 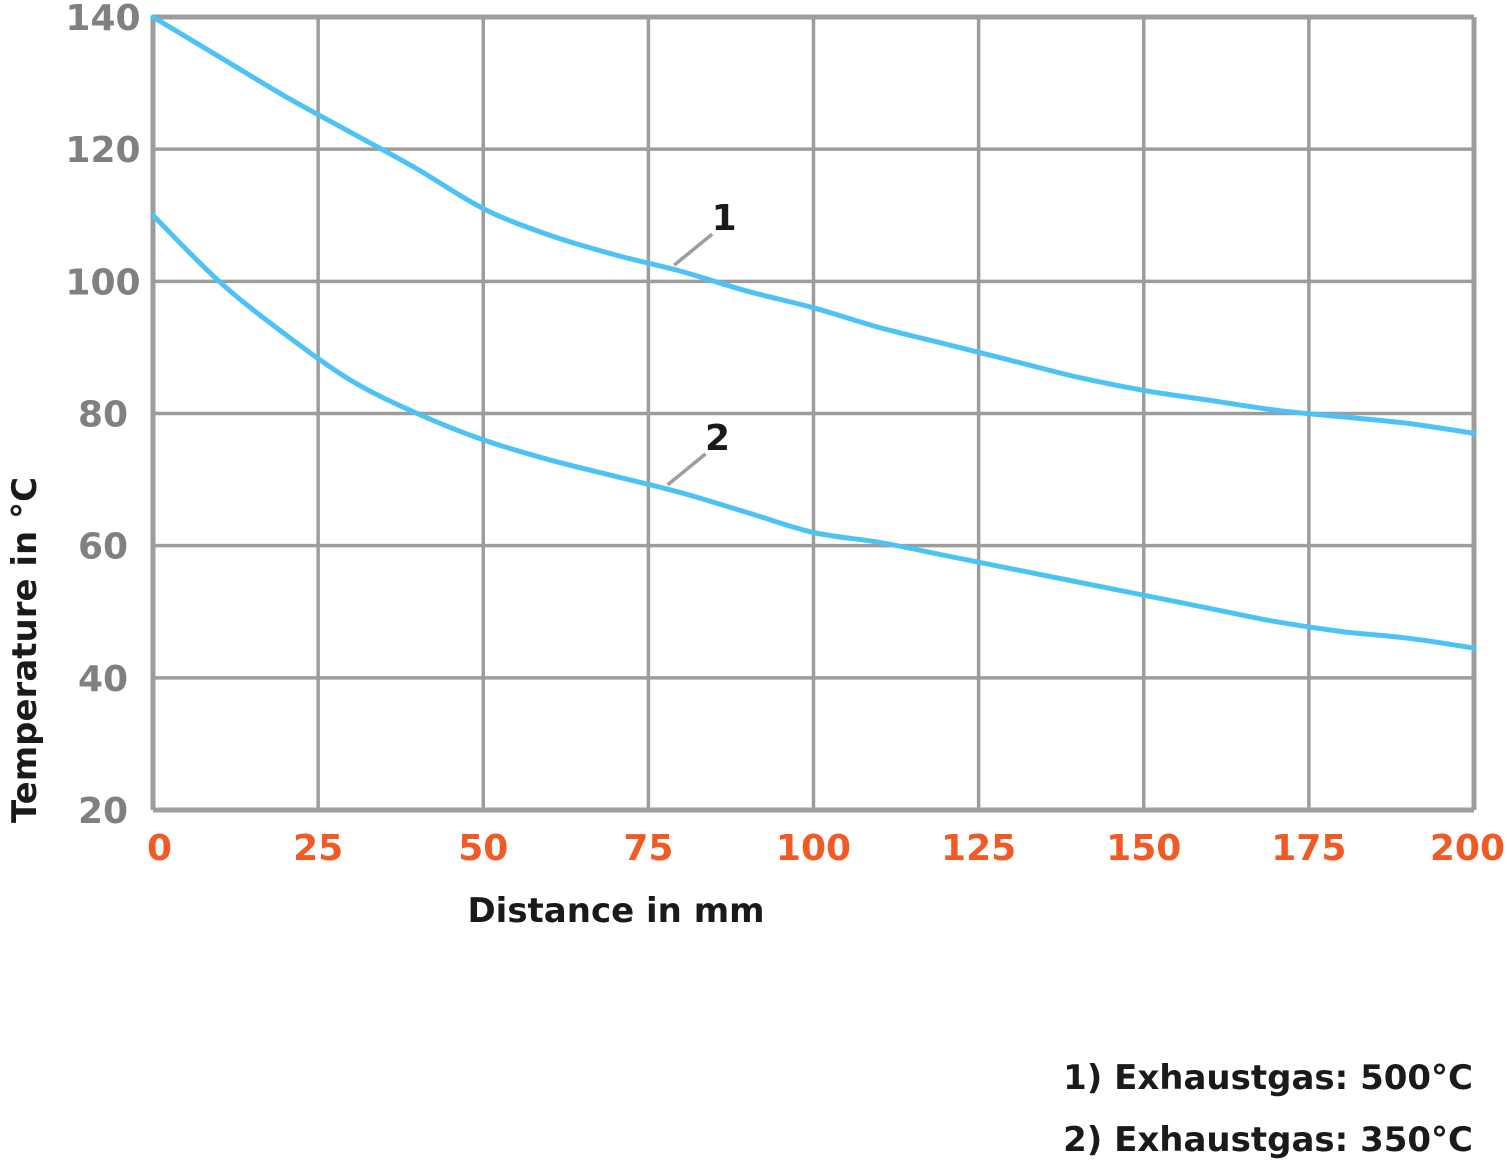 I want to click on legend-note-2: 2) Exhaustgas: 350°C, so click(x=1268, y=1140).